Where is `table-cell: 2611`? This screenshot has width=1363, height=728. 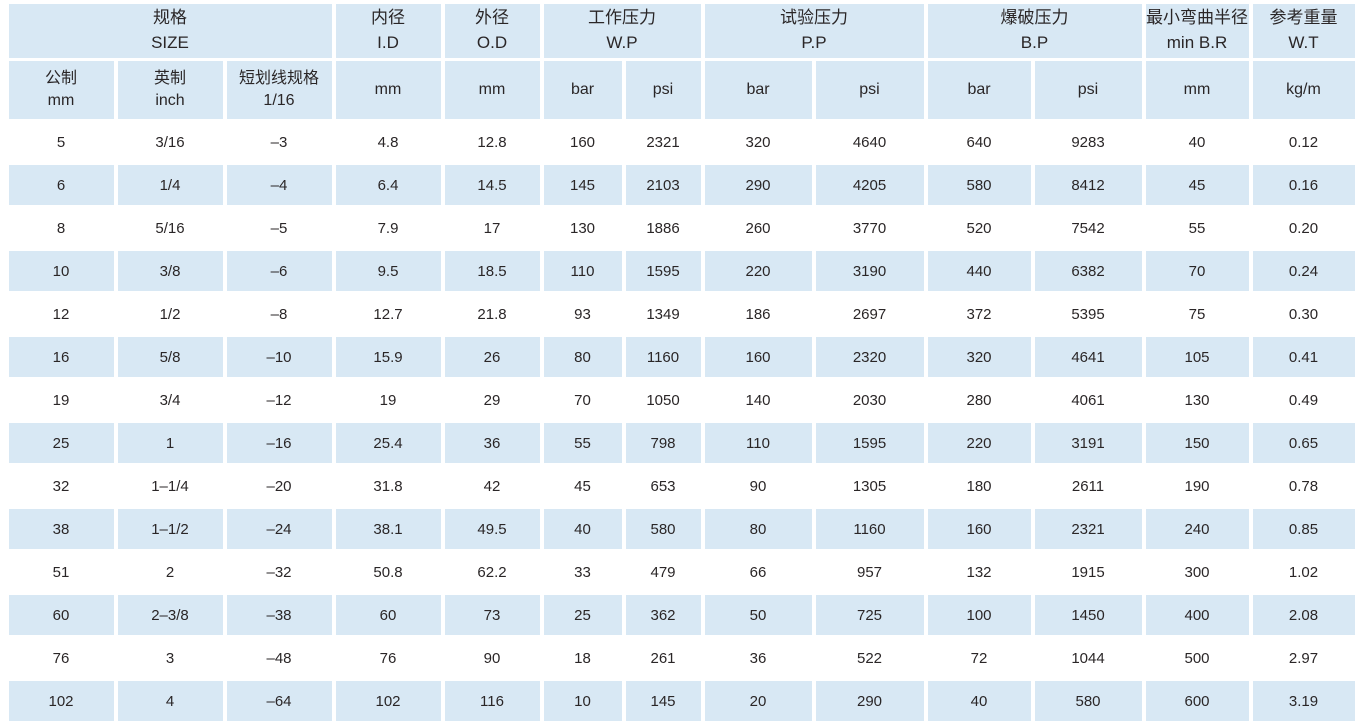
table-cell: 2611 is located at coordinates (1088, 486).